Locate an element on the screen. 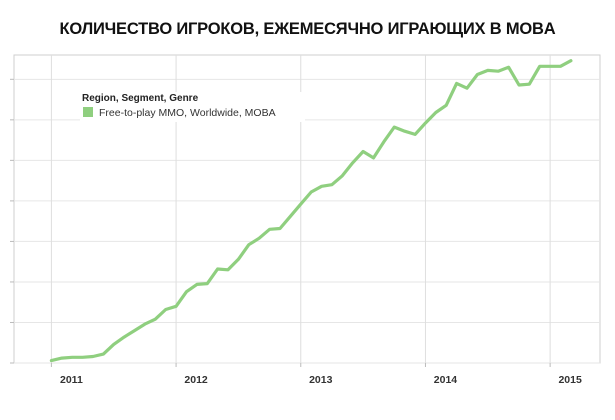 The width and height of the screenshot is (615, 420). legend-series-label: Free-to-play MMO, Worldwide, MOBA is located at coordinates (187, 113).